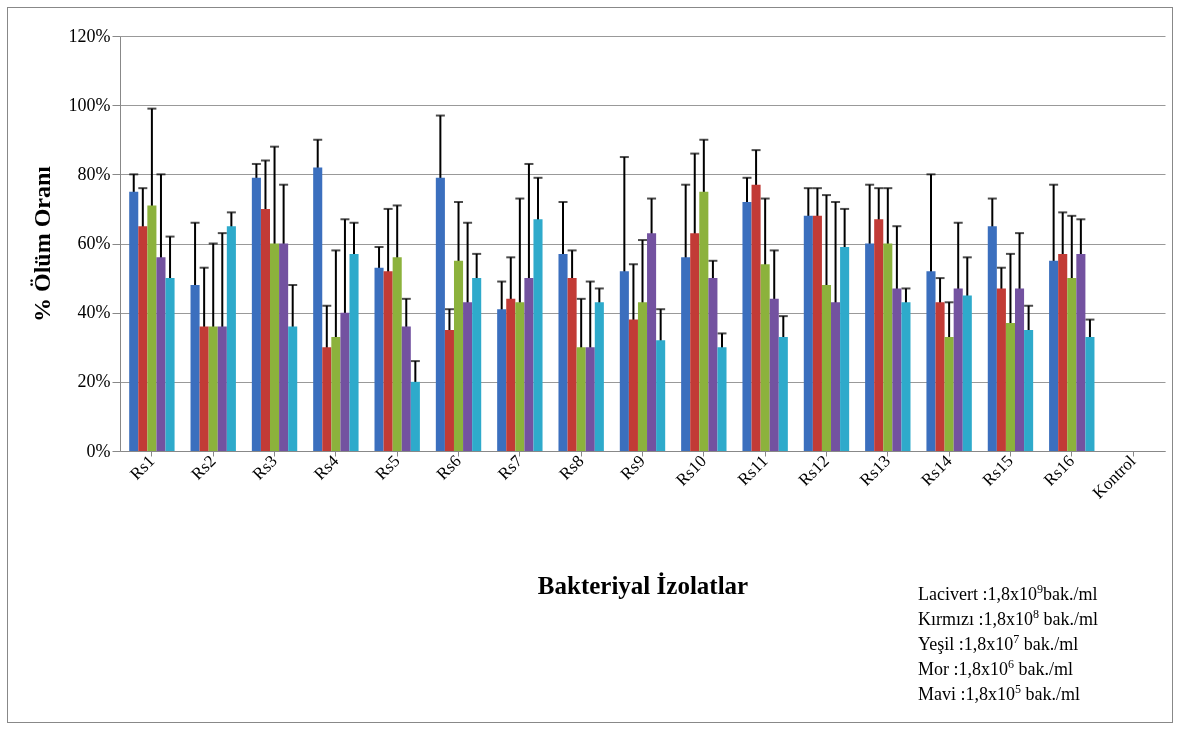 Image resolution: width=1182 pixels, height=733 pixels. What do you see at coordinates (387, 467) in the screenshot?
I see `x-tick-label: Rs5` at bounding box center [387, 467].